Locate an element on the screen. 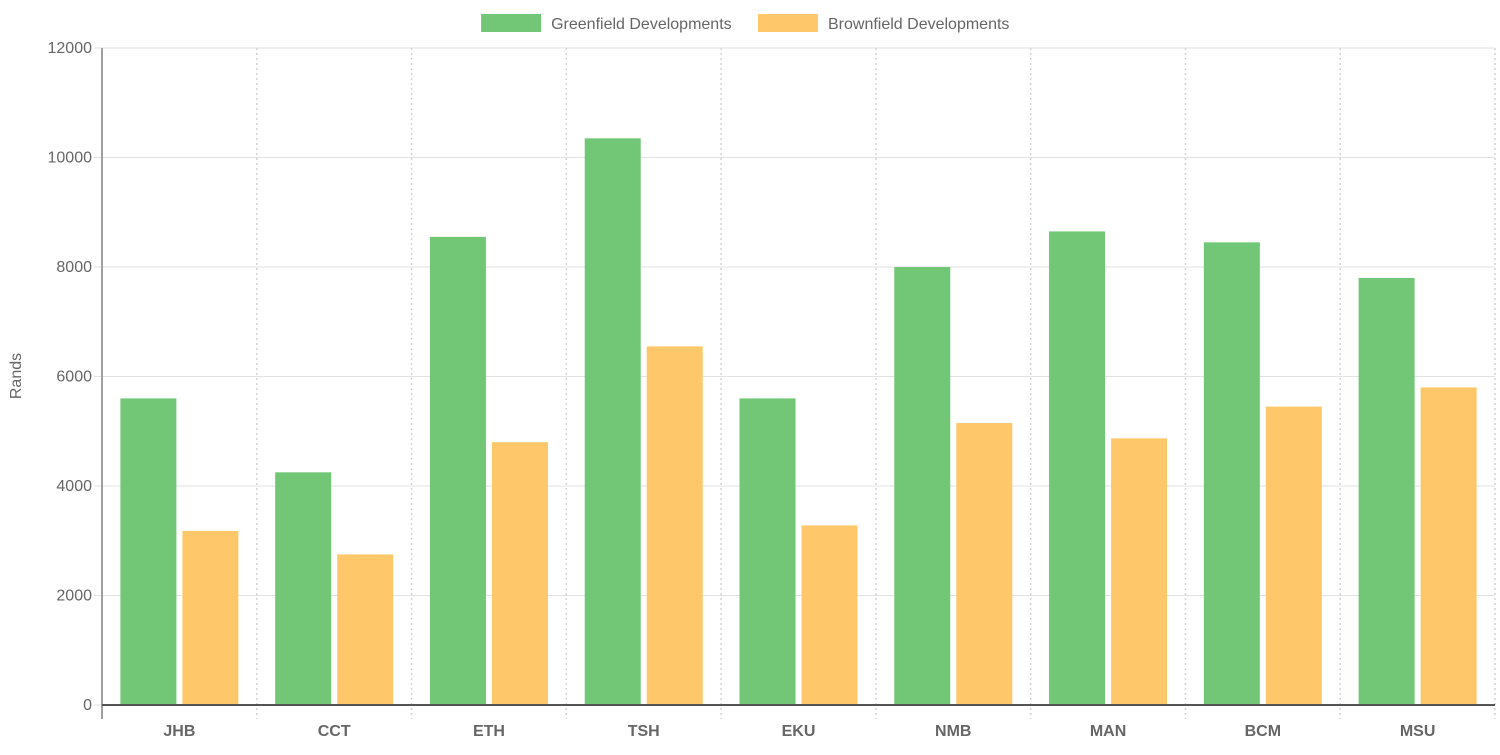 Image resolution: width=1500 pixels, height=755 pixels. legend-item: Greenfield Developments is located at coordinates (606, 23).